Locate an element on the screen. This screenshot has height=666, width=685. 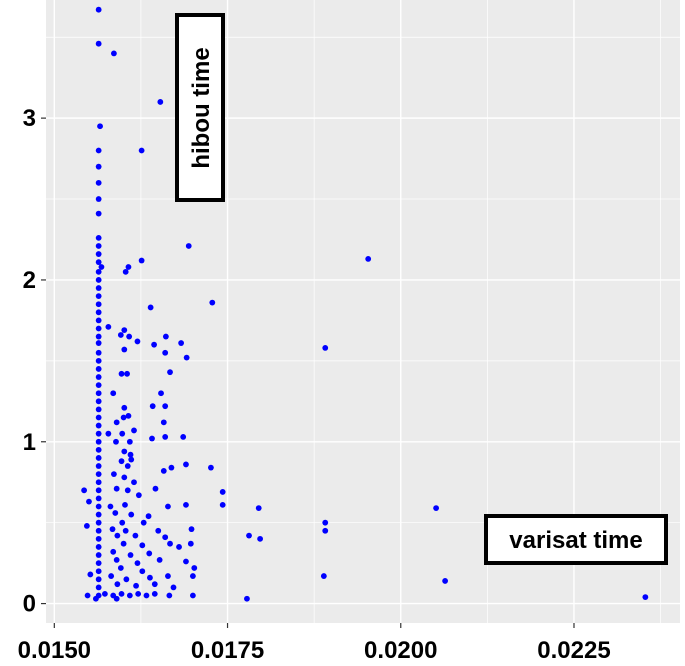
y-tick-label: 0 is located at coordinates (29, 604).